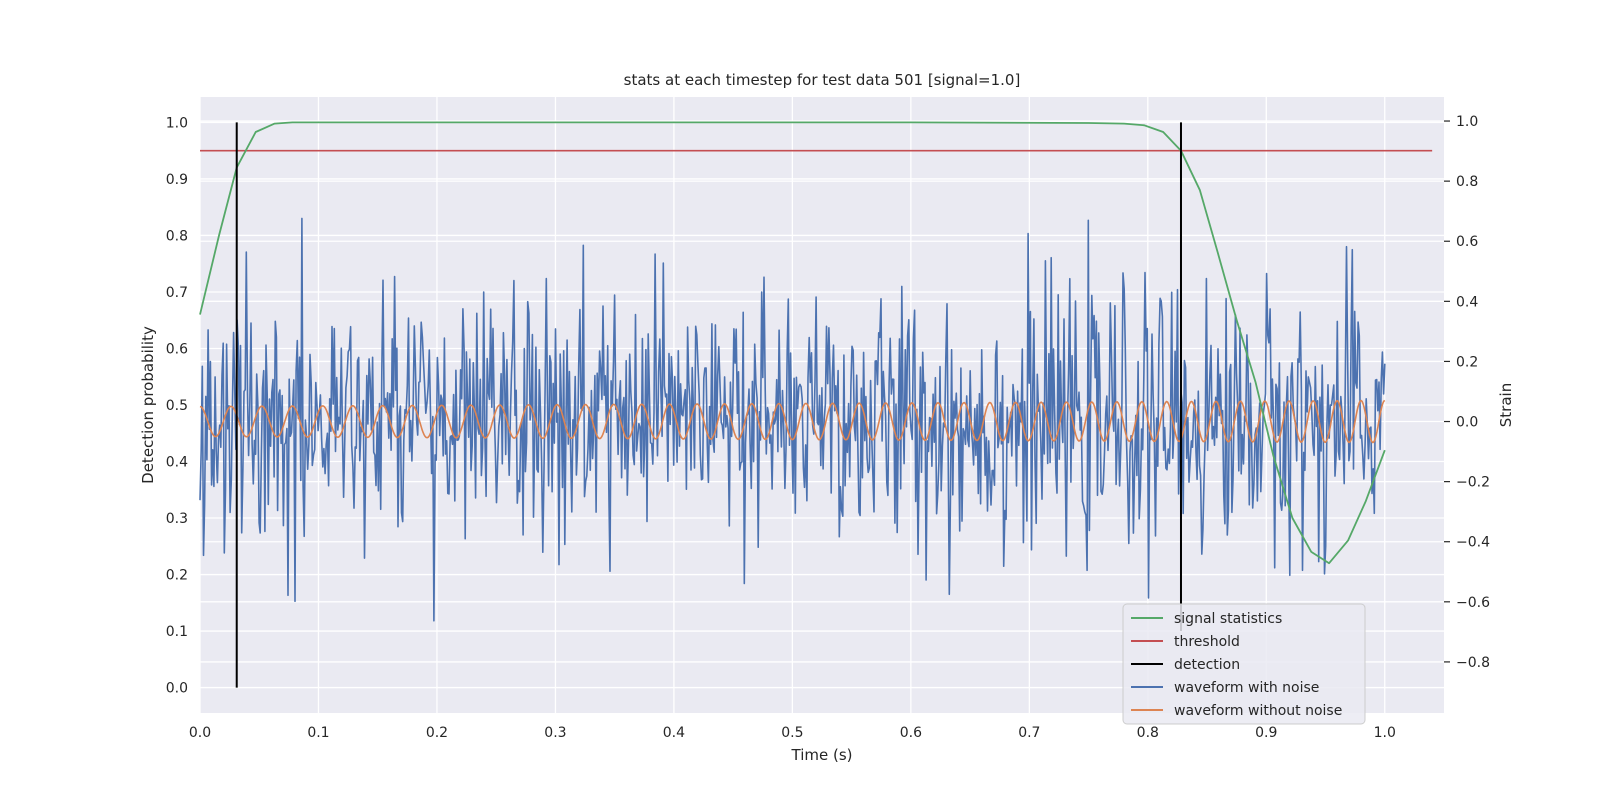 This screenshot has width=1600, height=800. What do you see at coordinates (177, 180) in the screenshot?
I see `y-tick-label: 0.9` at bounding box center [177, 180].